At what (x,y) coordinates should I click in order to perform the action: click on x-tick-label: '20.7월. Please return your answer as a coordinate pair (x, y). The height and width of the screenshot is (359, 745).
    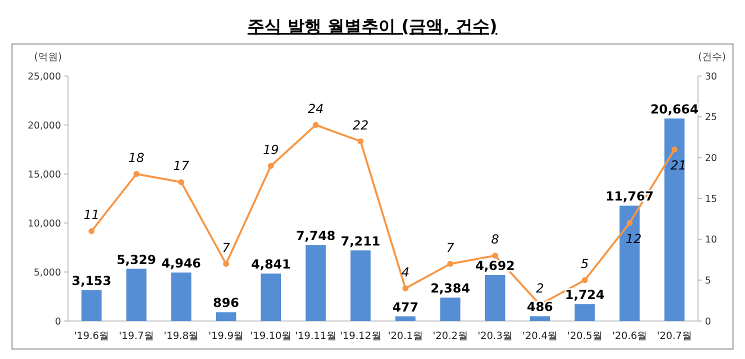
    Looking at the image, I should click on (674, 336).